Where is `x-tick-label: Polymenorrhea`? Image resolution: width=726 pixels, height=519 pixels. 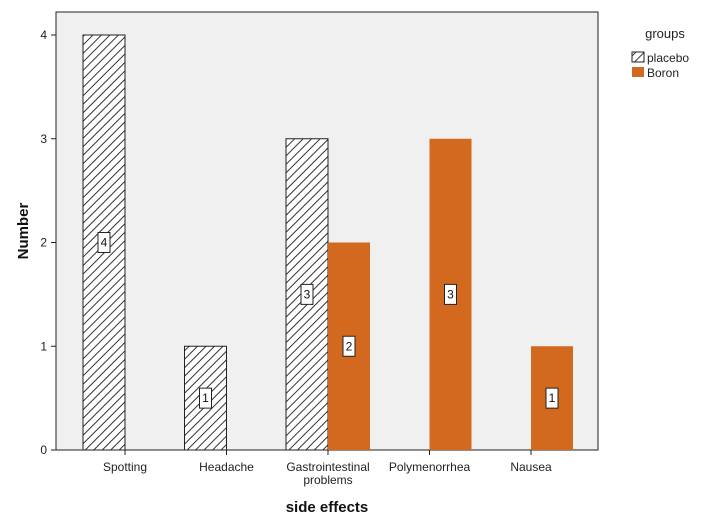
x-tick-label: Polymenorrhea is located at coordinates (430, 467).